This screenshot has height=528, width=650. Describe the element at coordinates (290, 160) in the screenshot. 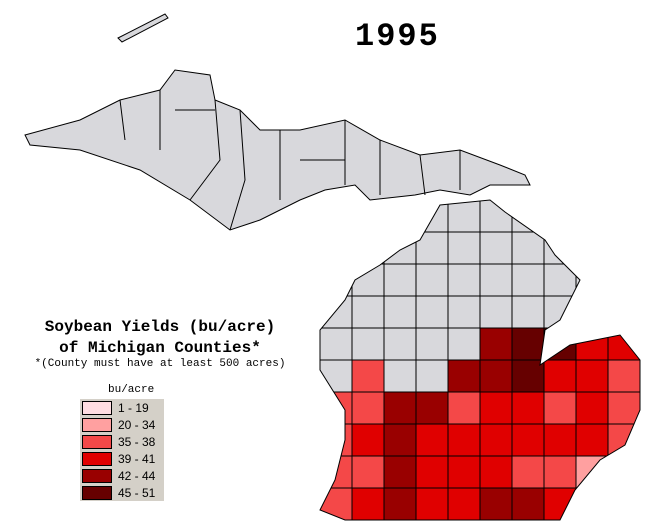

I see `up-county-borders` at that location.